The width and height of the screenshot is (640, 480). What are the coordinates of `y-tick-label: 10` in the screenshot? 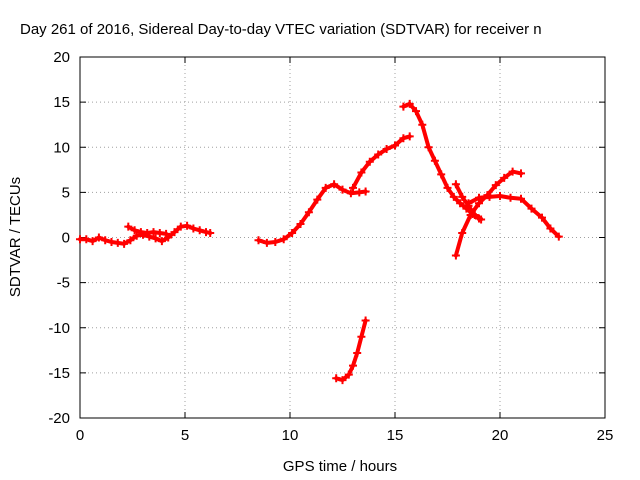 It's located at (61, 147).